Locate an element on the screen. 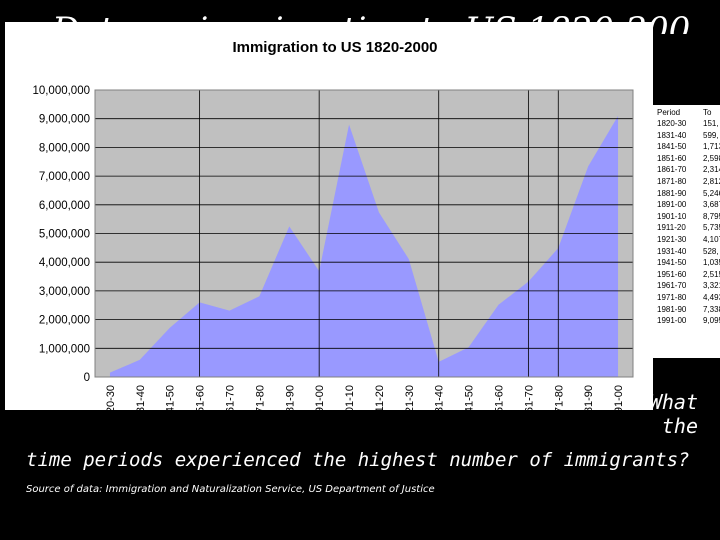  table-cell-total: 151, is located at coordinates (711, 123).